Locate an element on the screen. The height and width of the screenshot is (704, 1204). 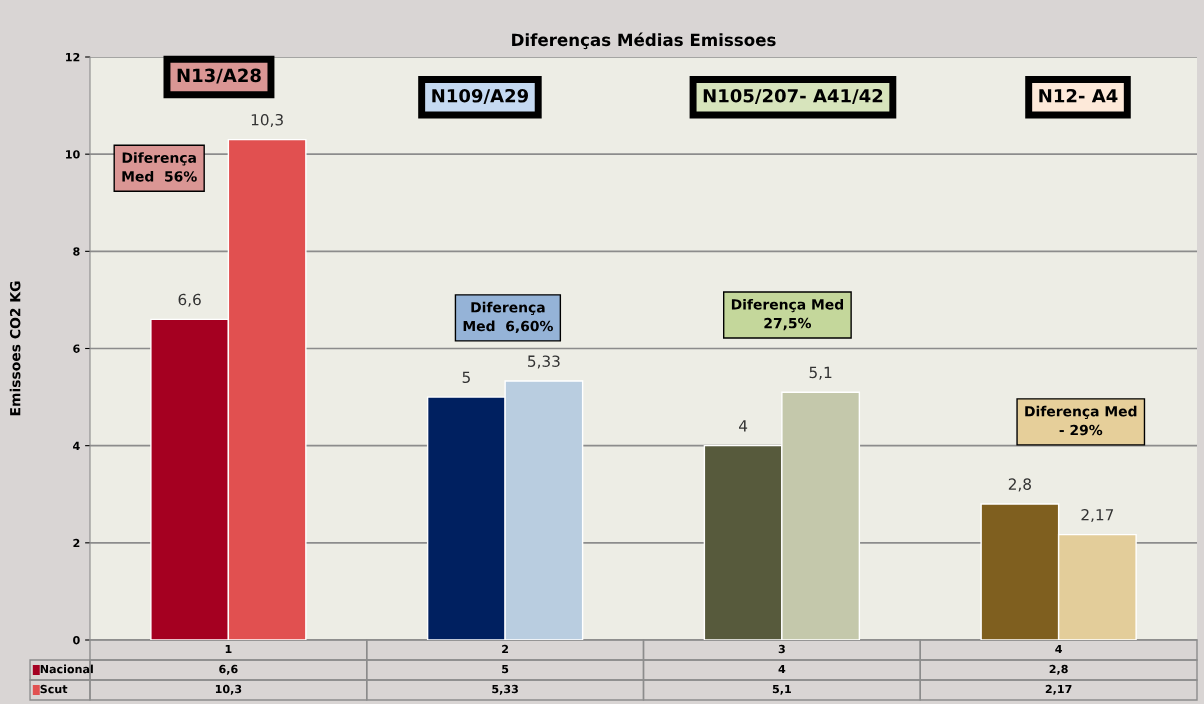
text: 2,17 is located at coordinates (1097, 515).